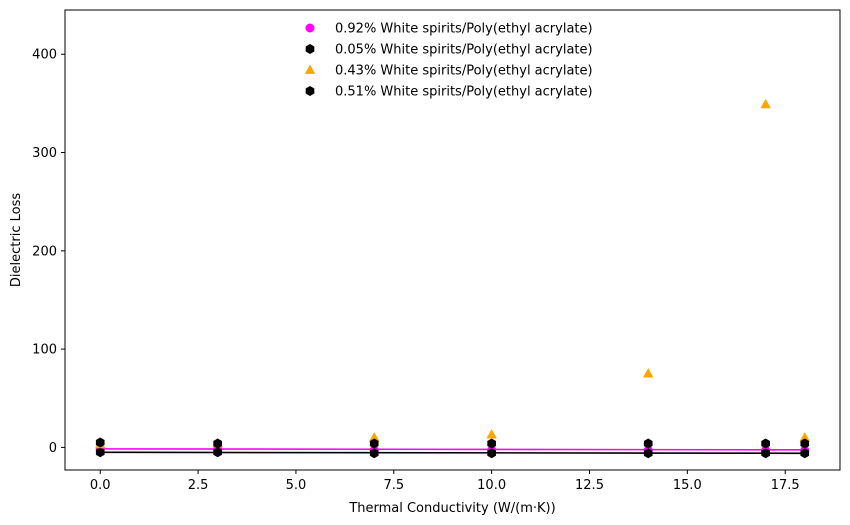  I want to click on y-tick-label: 0, so click(53, 448).